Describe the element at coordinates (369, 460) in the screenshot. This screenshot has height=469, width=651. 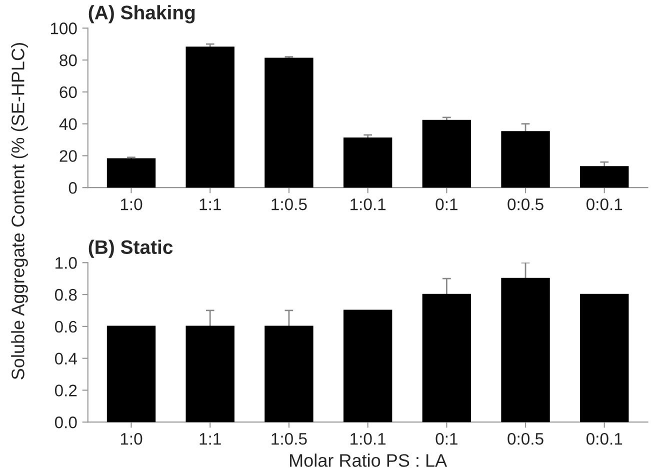
I see `x-axis-title: Molar Ratio PS : LA` at that location.